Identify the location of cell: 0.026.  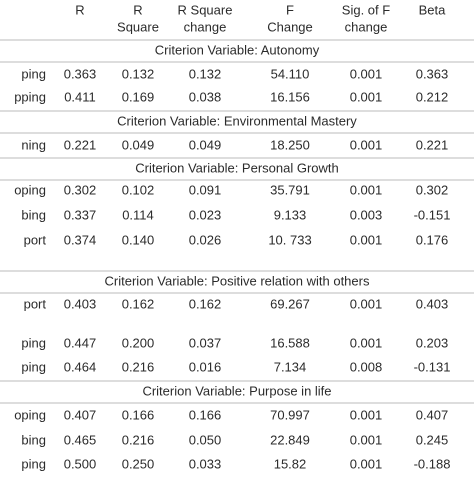
(205, 239).